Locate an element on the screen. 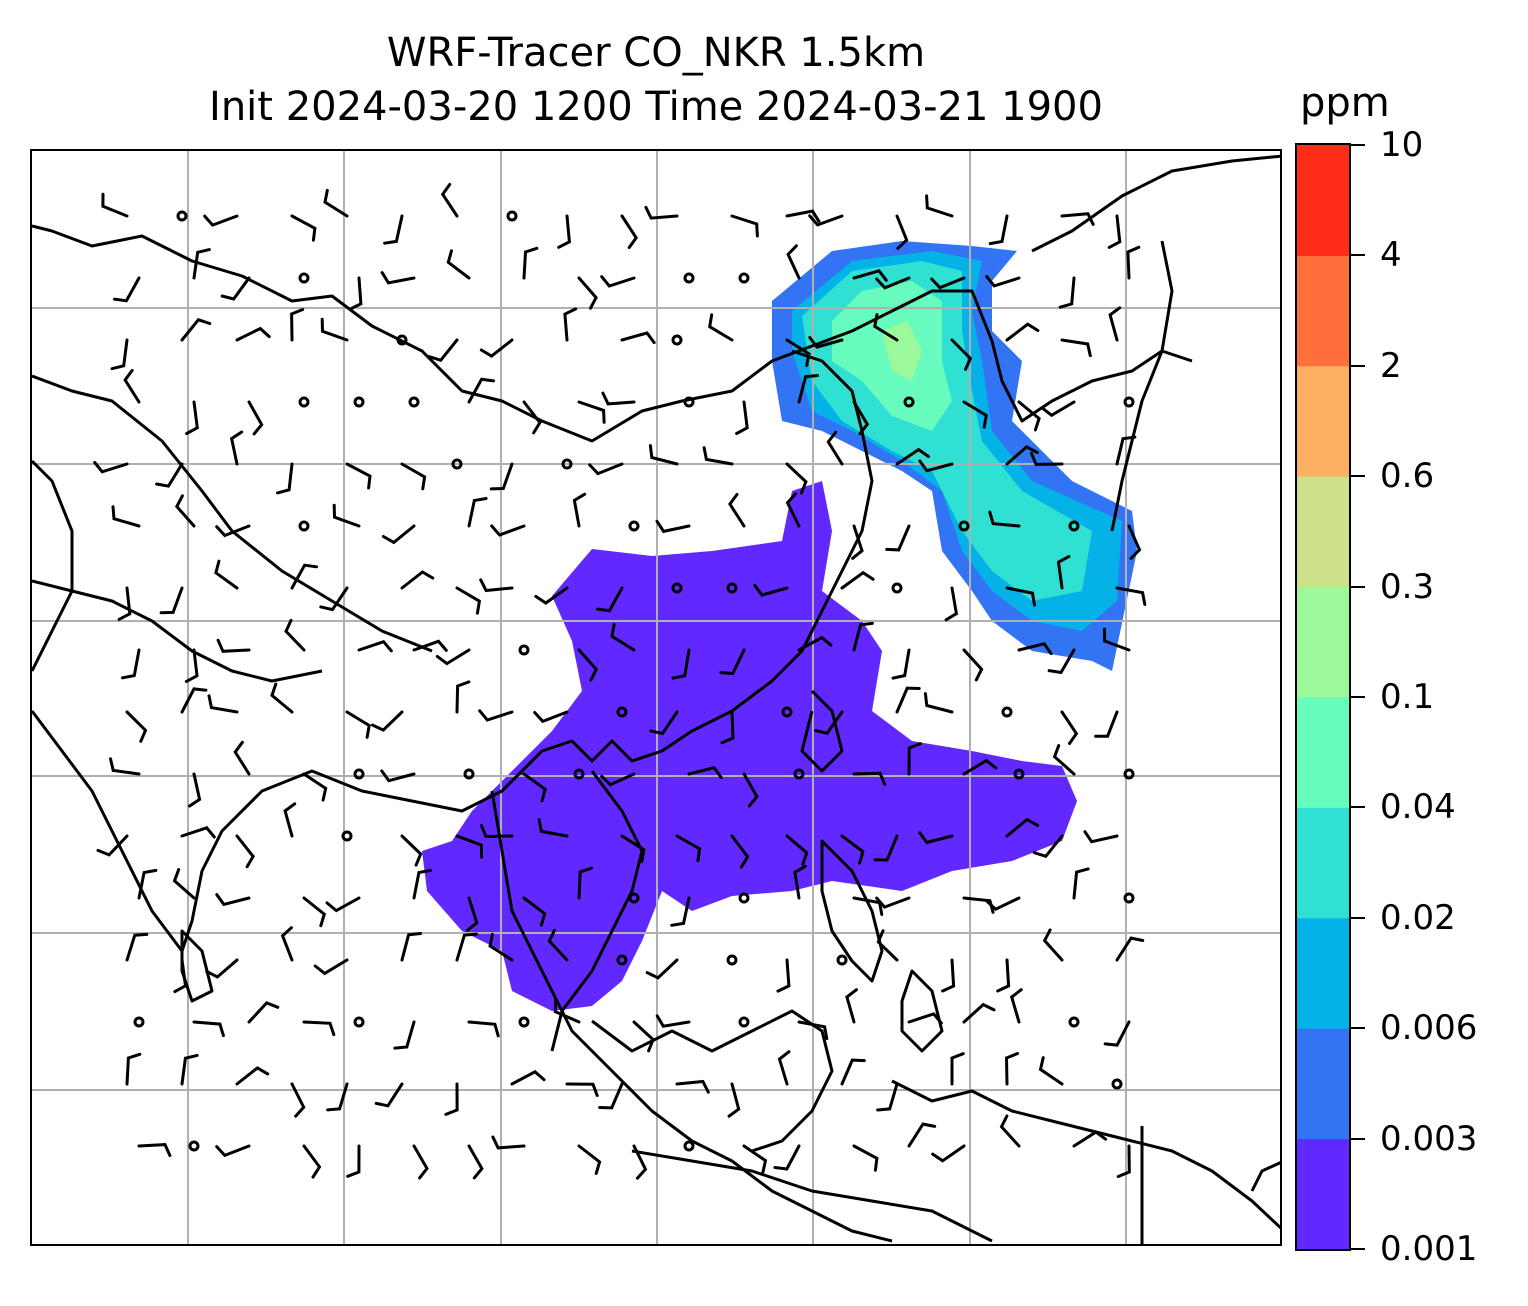 The image size is (1528, 1306). colorbar-tick-label: 0.02 is located at coordinates (1418, 917).